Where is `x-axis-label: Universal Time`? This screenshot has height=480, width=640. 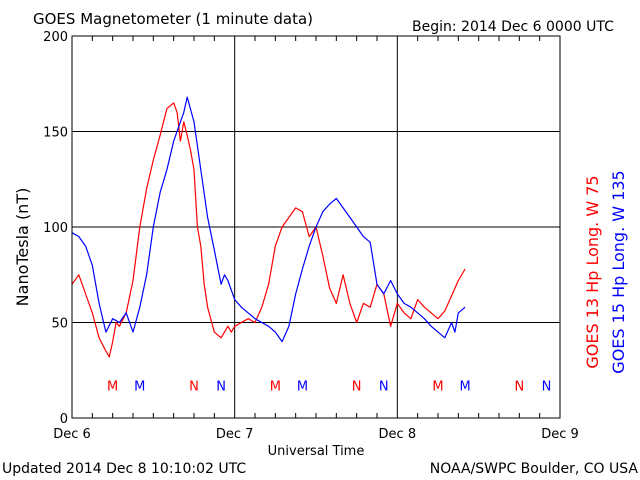 x-axis-label: Universal Time is located at coordinates (316, 451).